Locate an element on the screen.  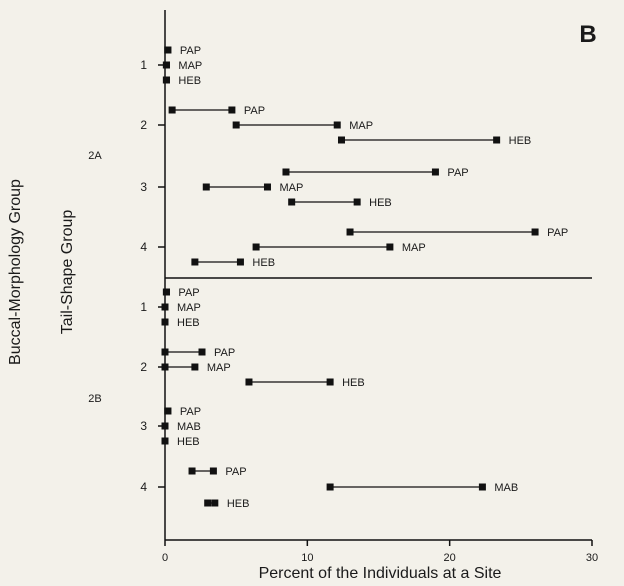
x-axis-title: Percent of the Individuals at a Site is located at coordinates (380, 573).